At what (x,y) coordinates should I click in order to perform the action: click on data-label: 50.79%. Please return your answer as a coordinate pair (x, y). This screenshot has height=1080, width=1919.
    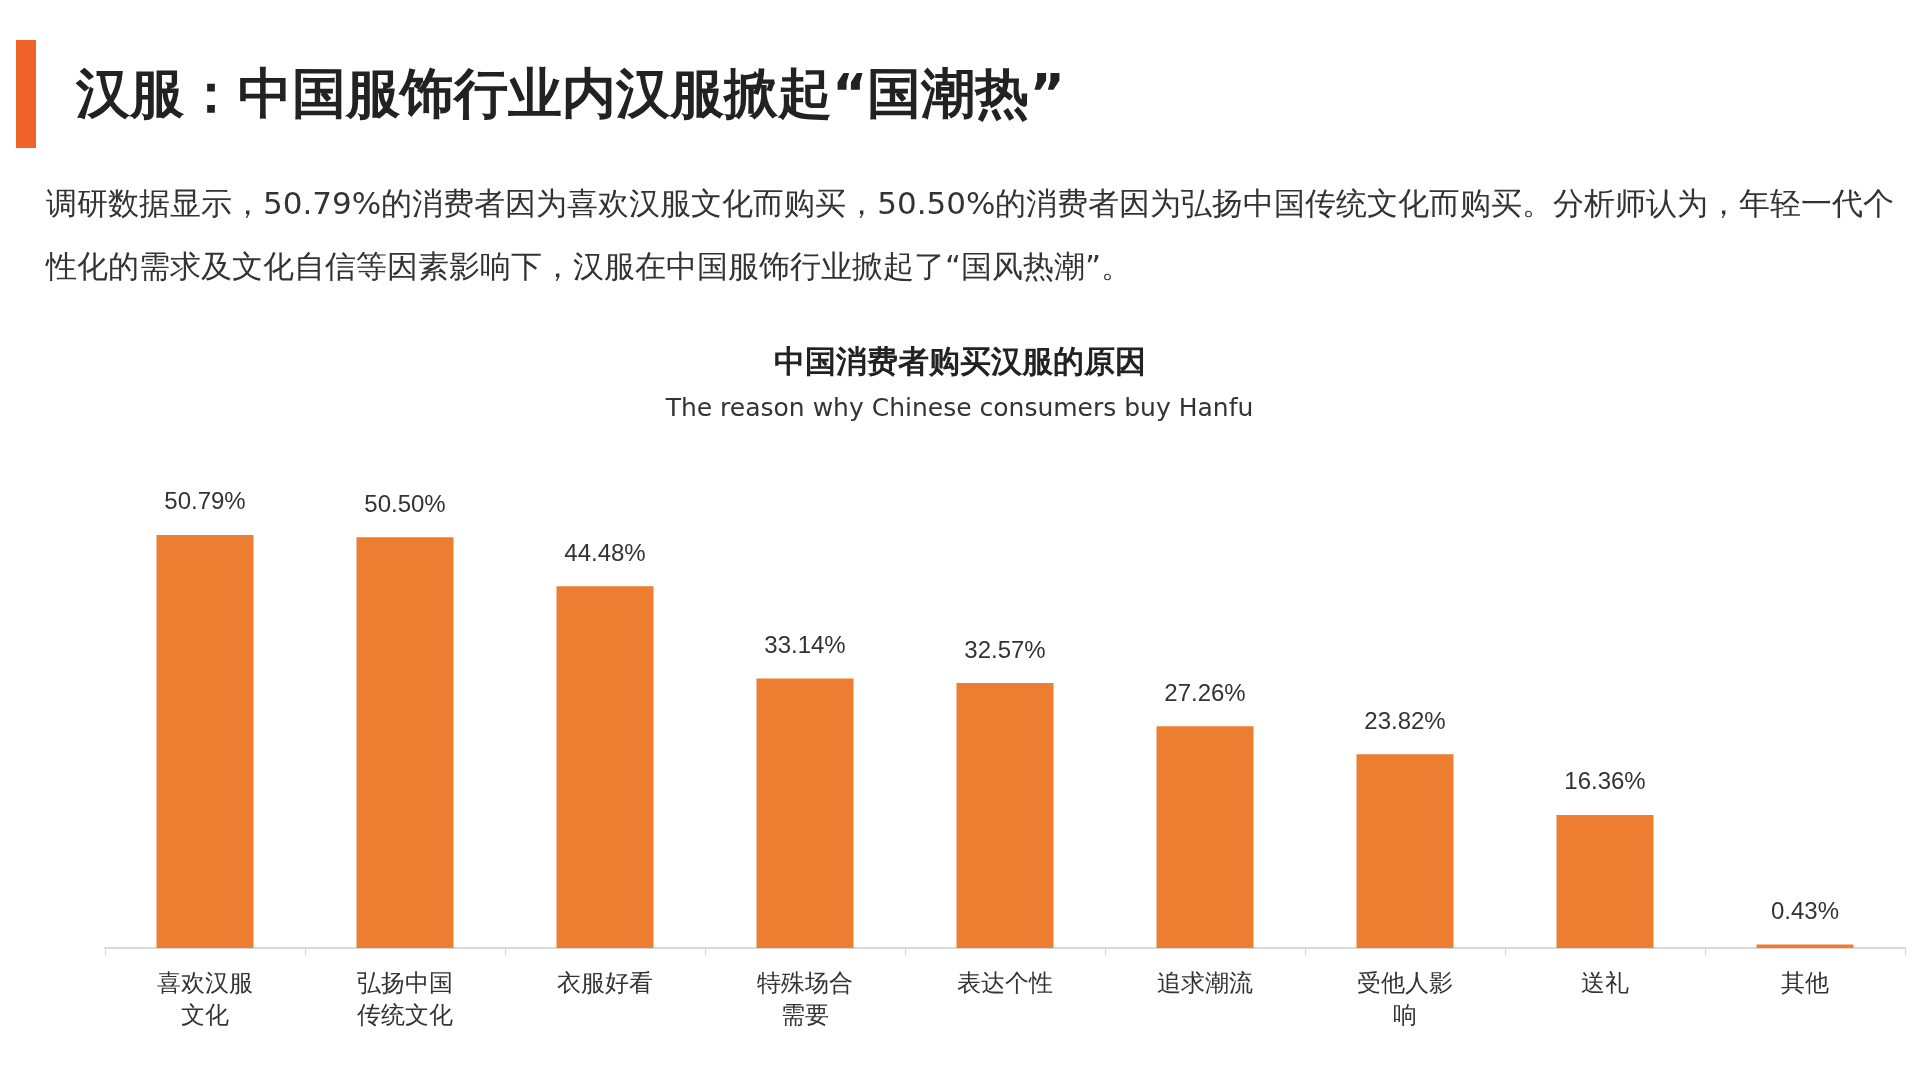
    Looking at the image, I should click on (205, 501).